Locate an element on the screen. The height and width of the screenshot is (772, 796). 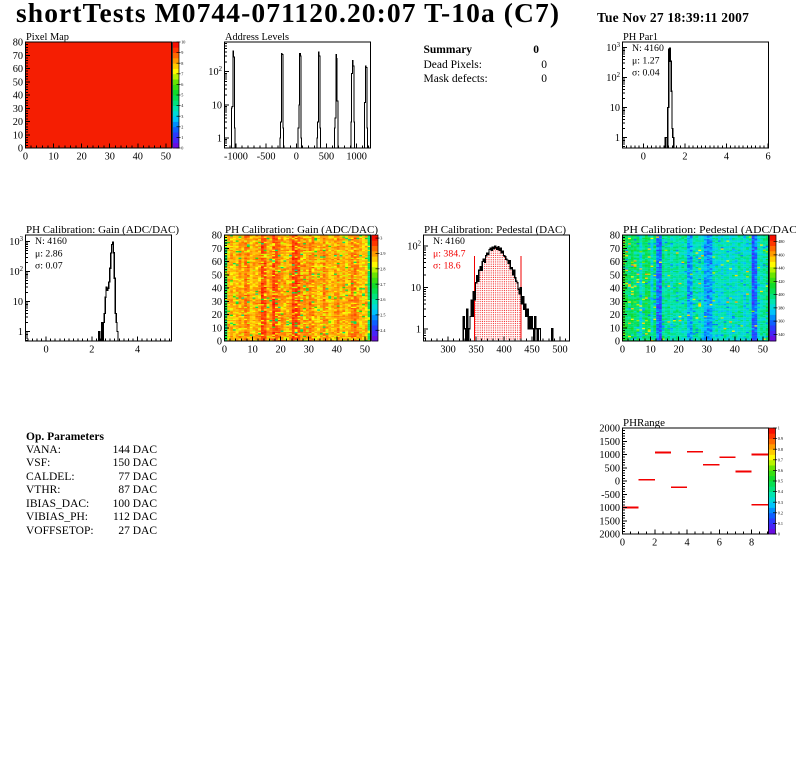
svg-text: 1000 is located at coordinates (356, 157).